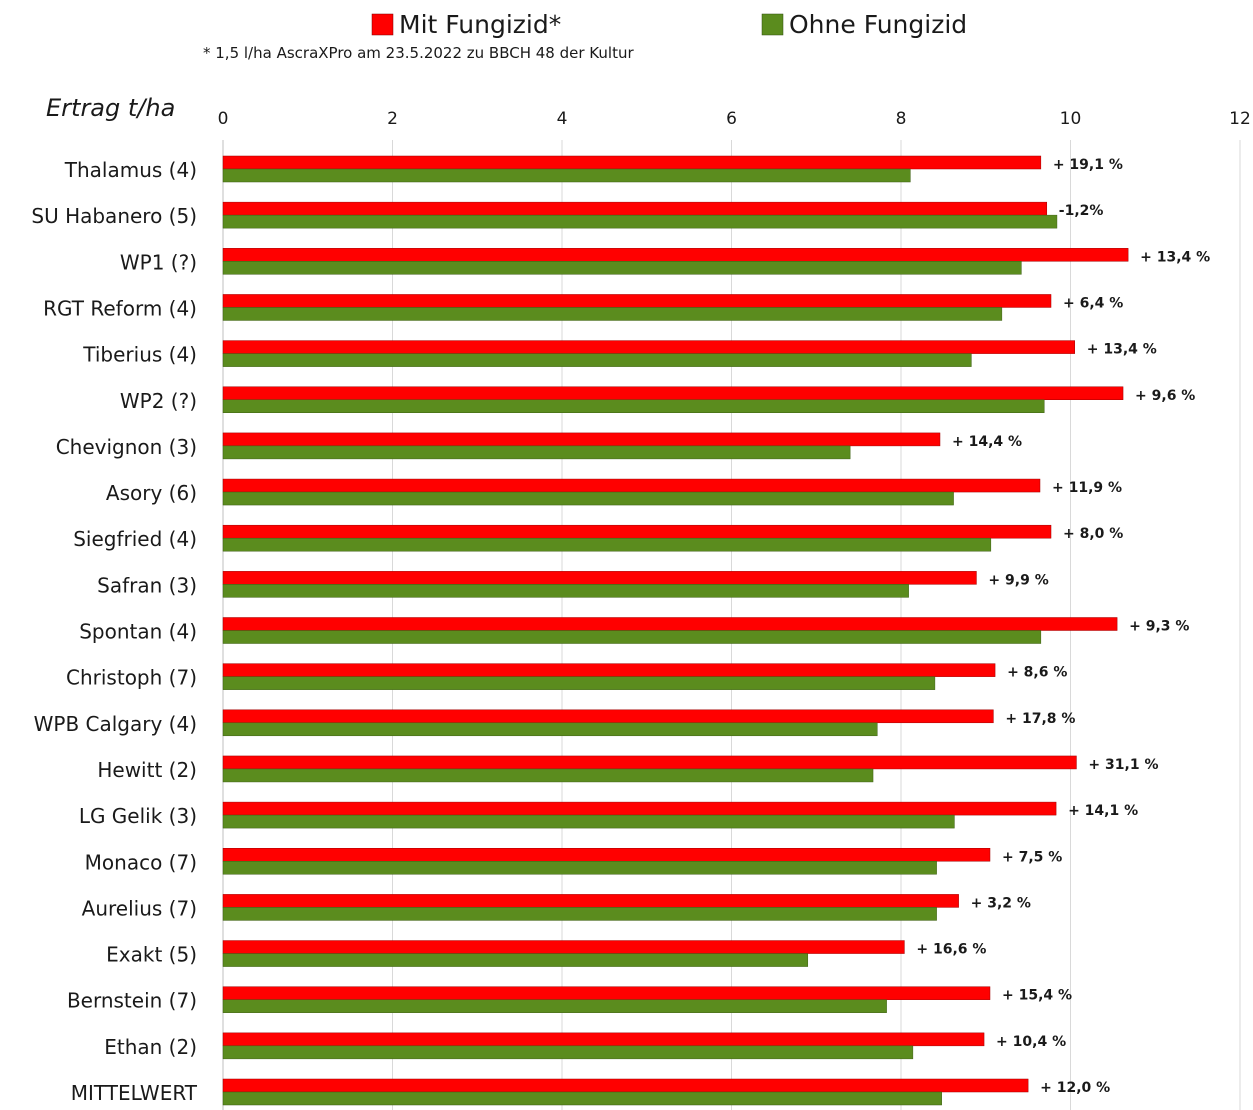 Image resolution: width=1253 pixels, height=1110 pixels. I want to click on bar-mit-fungizid-wp2, so click(673, 393).